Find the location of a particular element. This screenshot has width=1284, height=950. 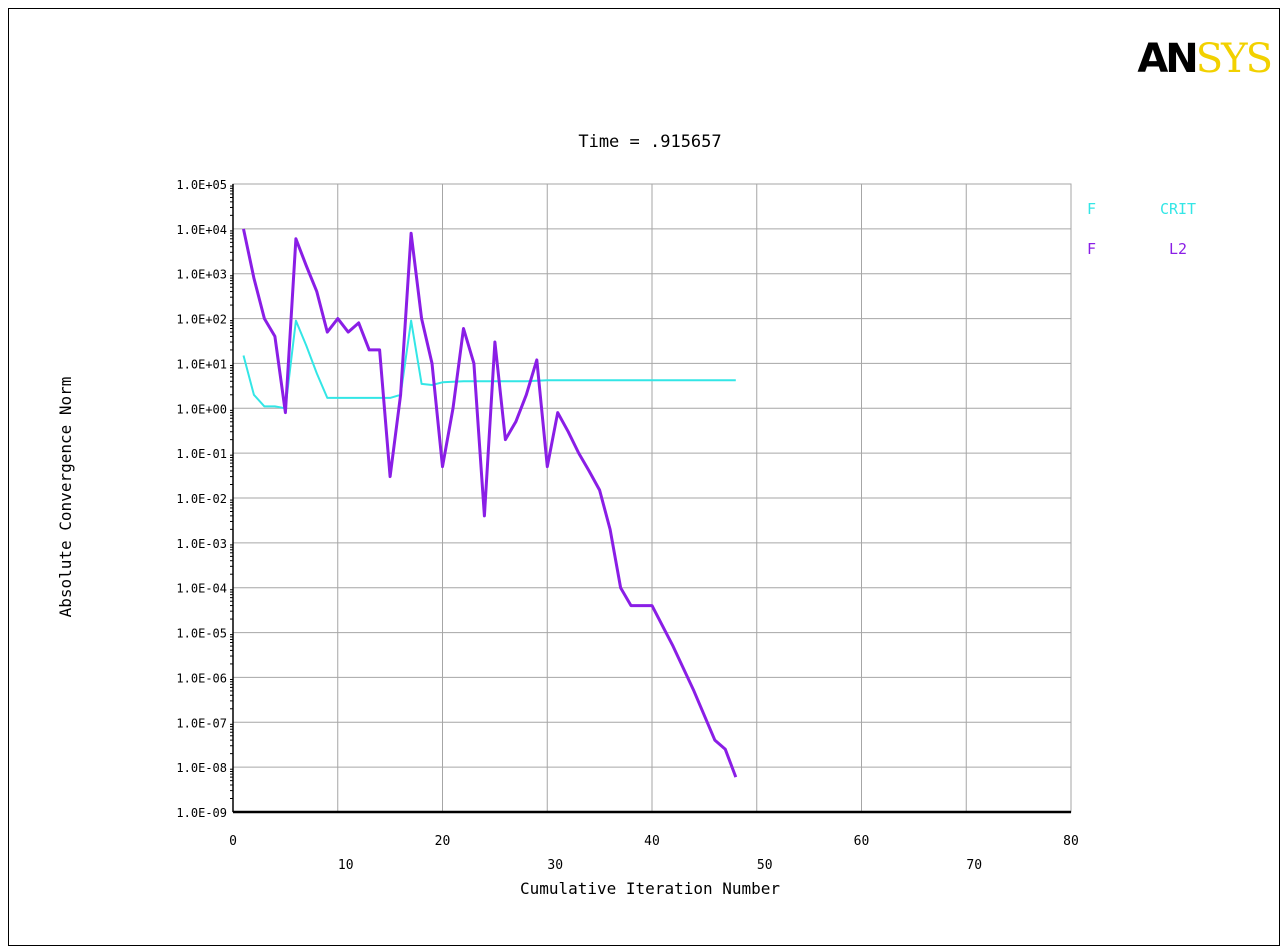

x-tick-label: 20 is located at coordinates (443, 841).